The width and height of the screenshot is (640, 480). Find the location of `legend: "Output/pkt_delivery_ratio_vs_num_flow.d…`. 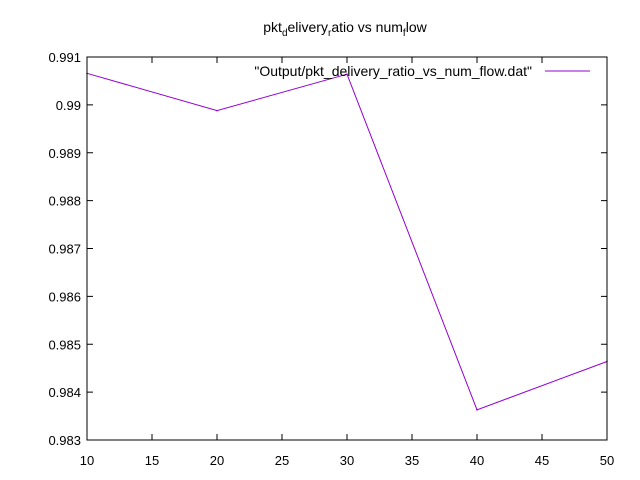

legend: "Output/pkt_delivery_ratio_vs_num_flow.d… is located at coordinates (422, 71).